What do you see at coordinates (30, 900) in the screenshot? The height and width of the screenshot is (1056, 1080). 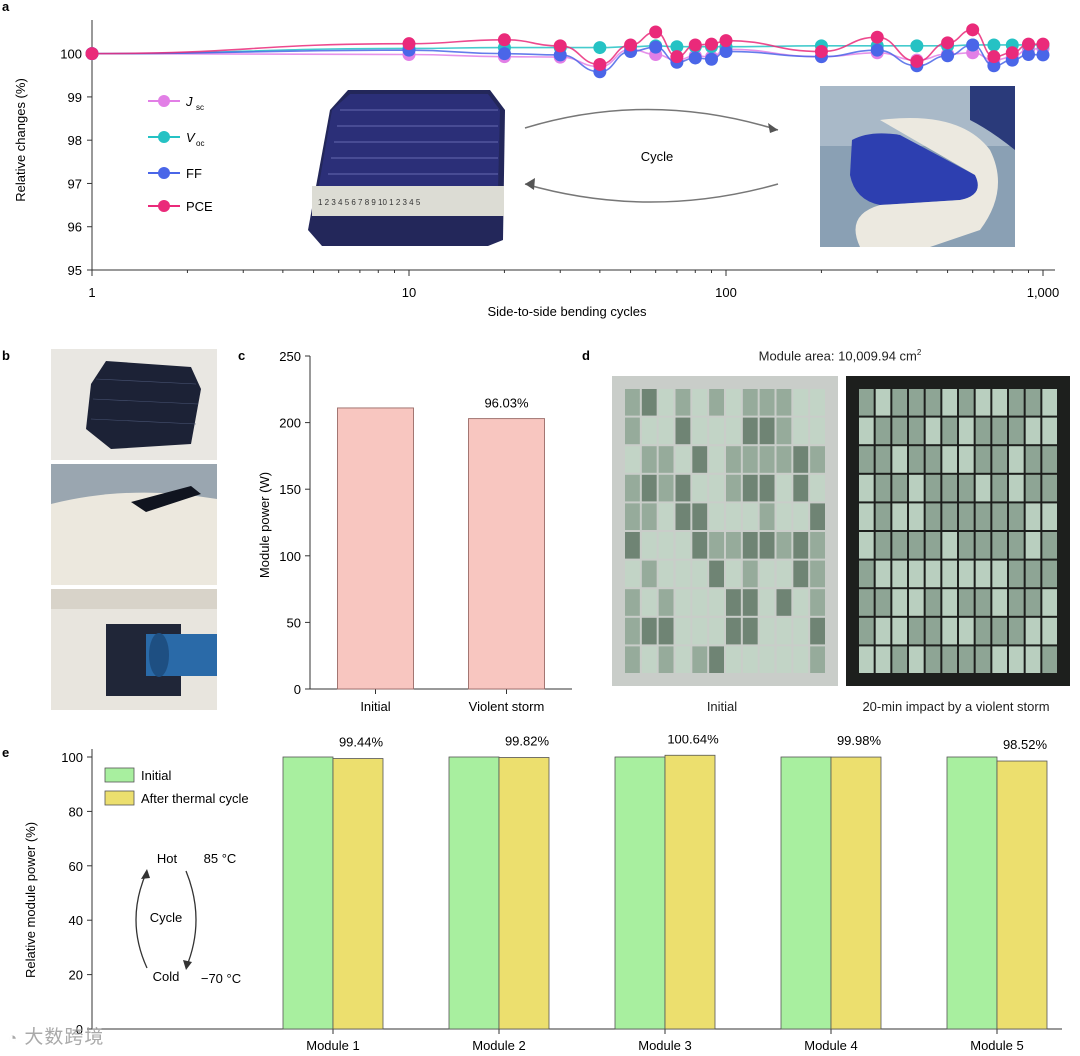 I see `chart-e-ylabel: Relative module power (%)` at bounding box center [30, 900].